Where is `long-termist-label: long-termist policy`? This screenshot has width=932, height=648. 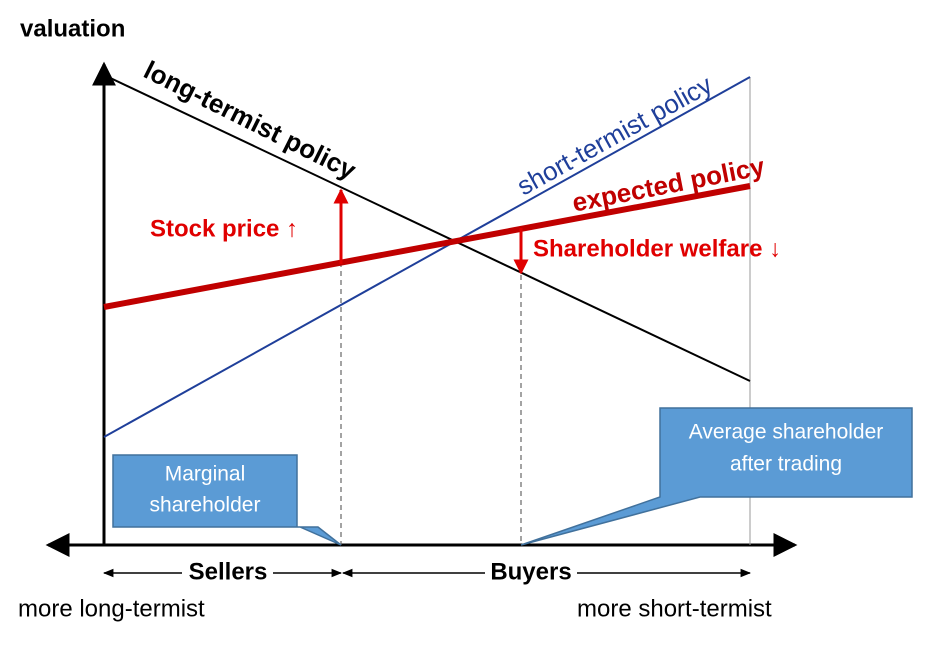 long-termist-label: long-termist policy is located at coordinates (250, 120).